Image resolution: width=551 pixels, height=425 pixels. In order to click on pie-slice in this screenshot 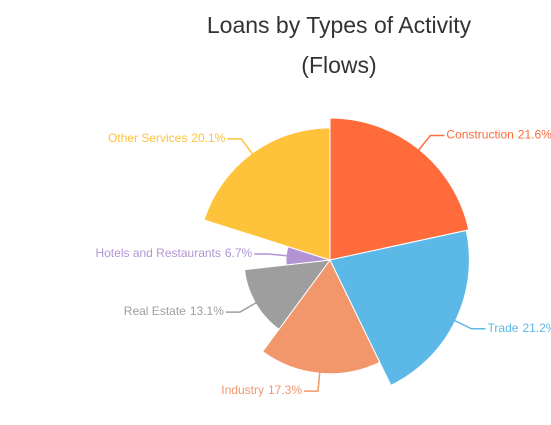, I will do `click(267, 194)`.